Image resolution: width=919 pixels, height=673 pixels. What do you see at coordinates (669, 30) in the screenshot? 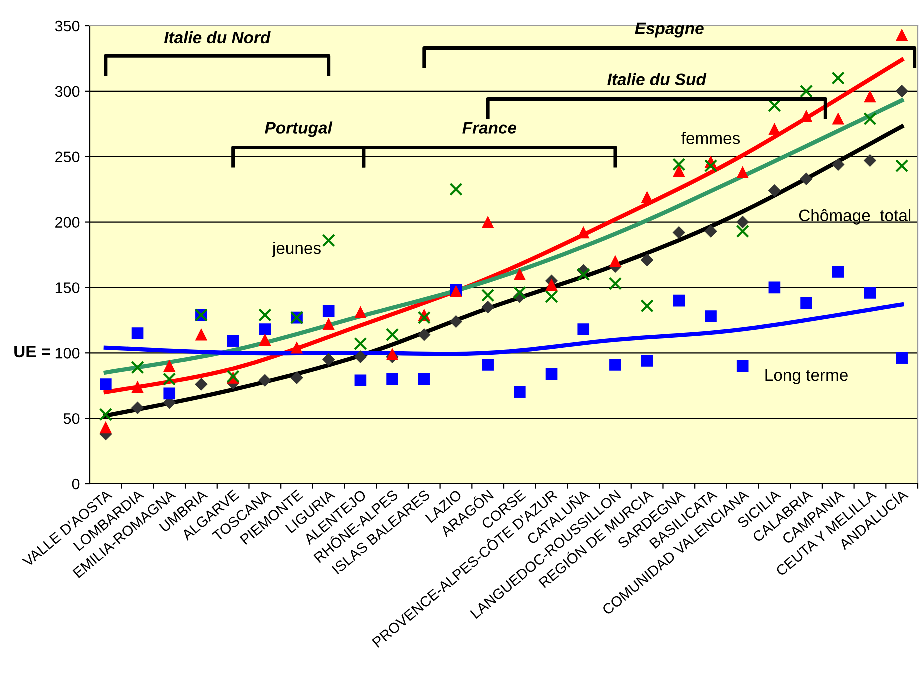
I see `annotation: Espagne` at bounding box center [669, 30].